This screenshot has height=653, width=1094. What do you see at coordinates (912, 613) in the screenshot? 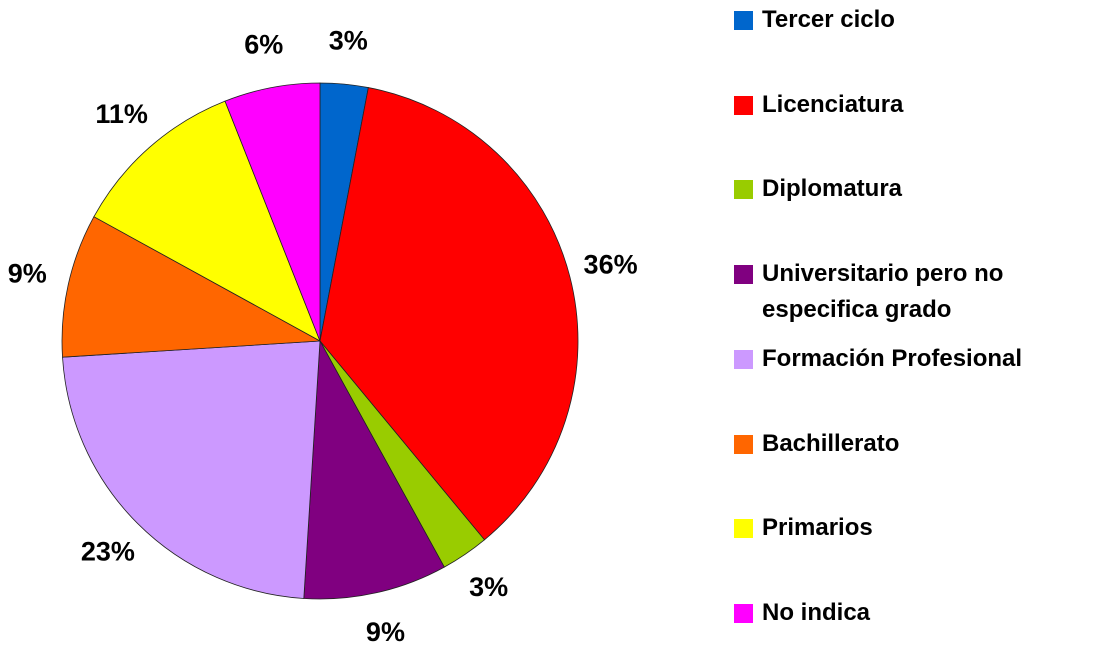
I see `legend-item: No indica` at bounding box center [912, 613].